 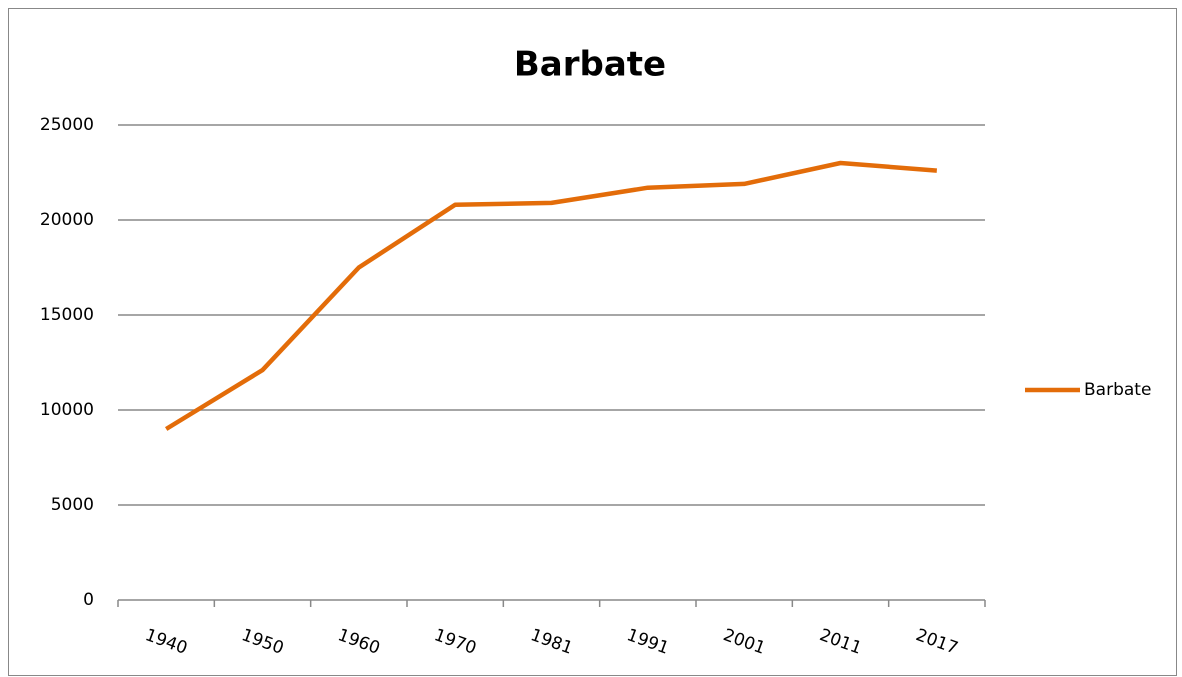 What do you see at coordinates (590, 65) in the screenshot?
I see `chart-title: Barbate` at bounding box center [590, 65].